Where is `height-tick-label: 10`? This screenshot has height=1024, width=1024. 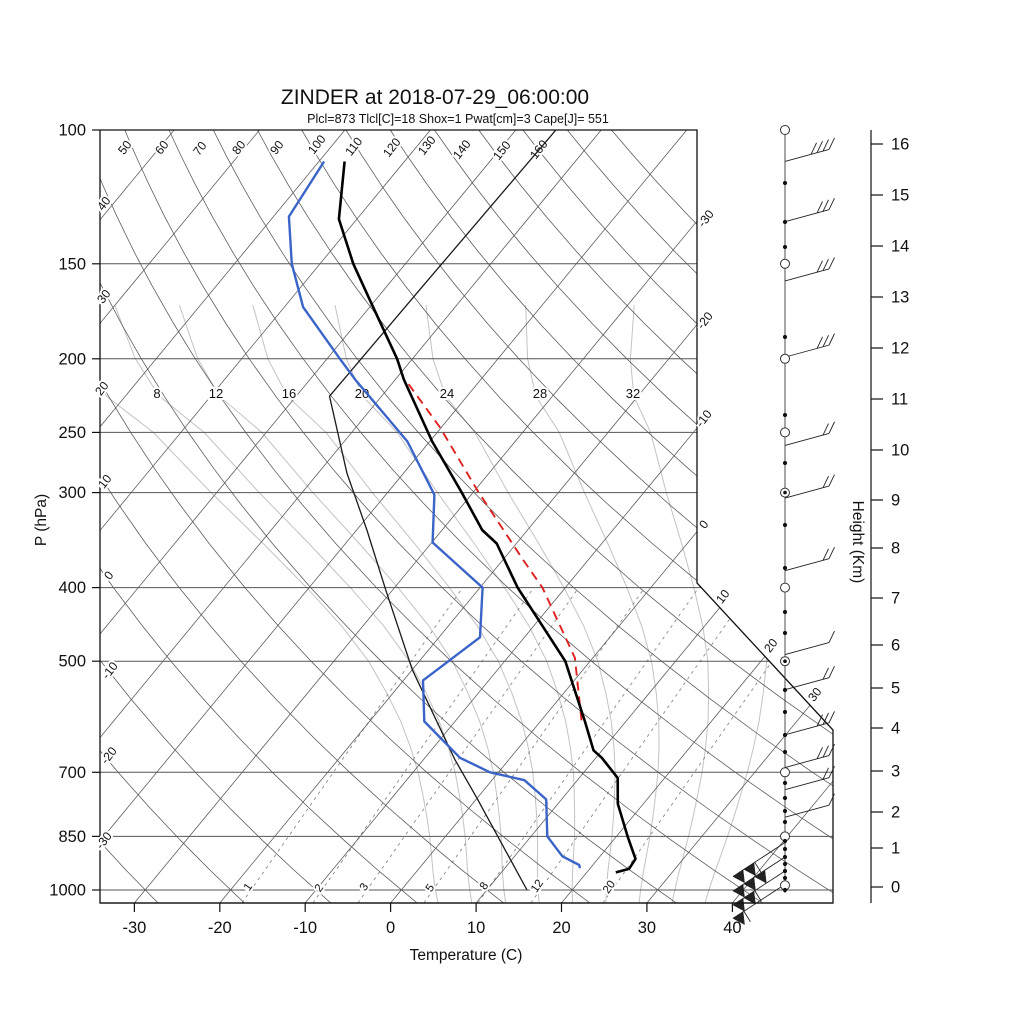
height-tick-label: 10 is located at coordinates (900, 451).